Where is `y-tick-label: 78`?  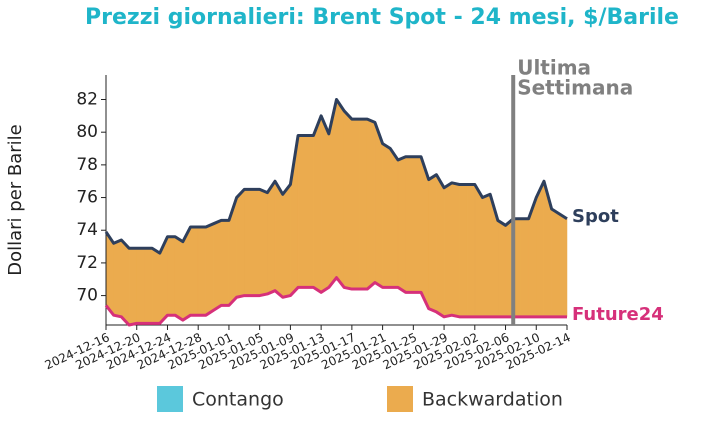 y-tick-label: 78 is located at coordinates (87, 165).